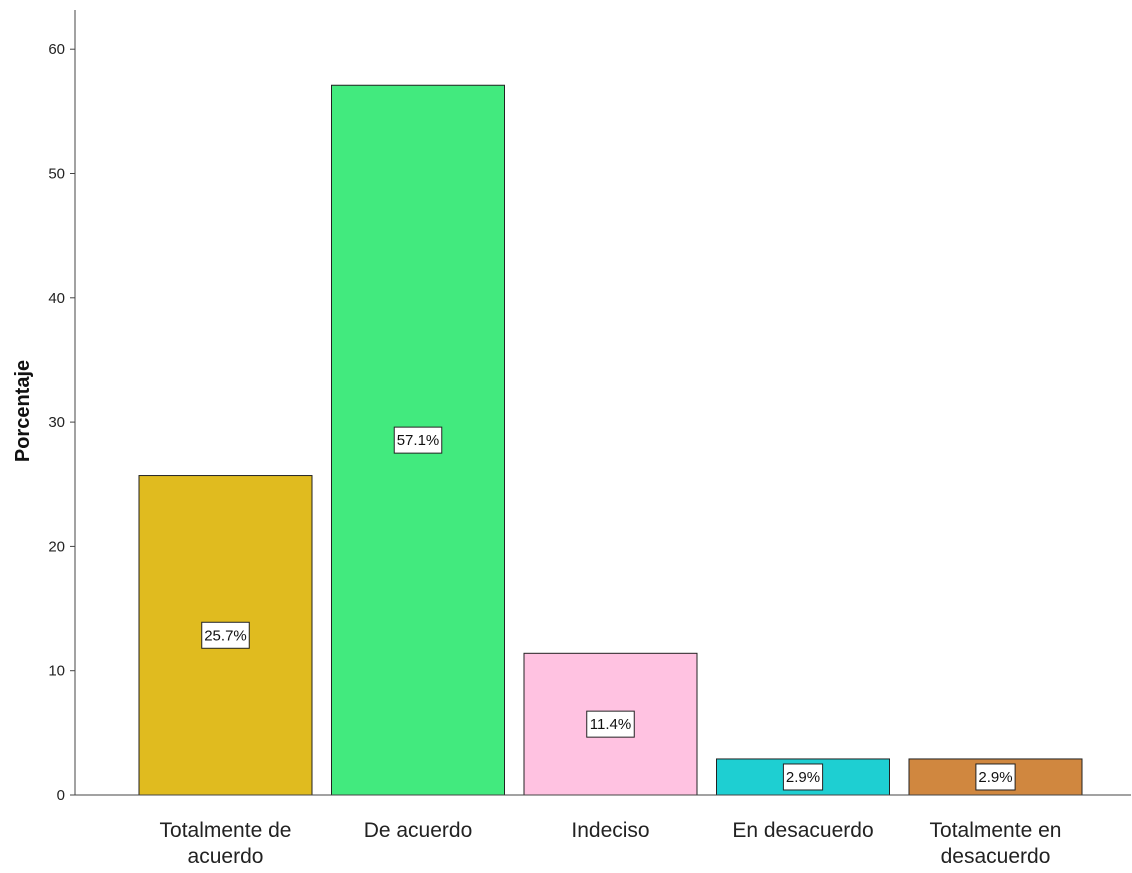  I want to click on x-category-label-line: Indeciso, so click(610, 830).